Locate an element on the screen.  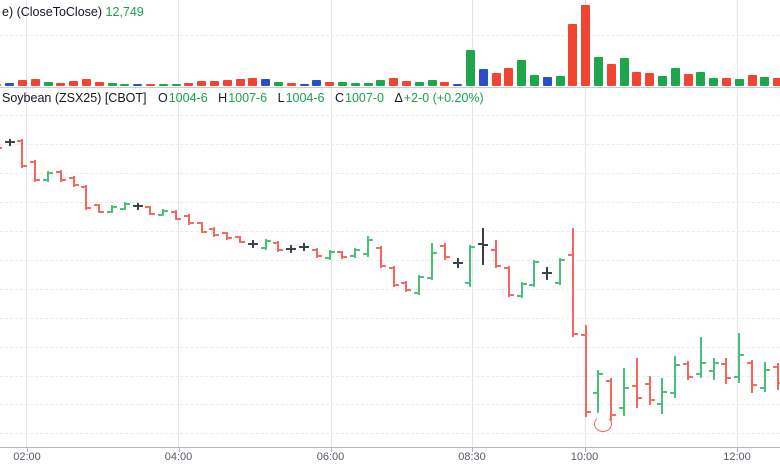
volume-legend: e) (CloseToClose) 12,749 is located at coordinates (73, 12).